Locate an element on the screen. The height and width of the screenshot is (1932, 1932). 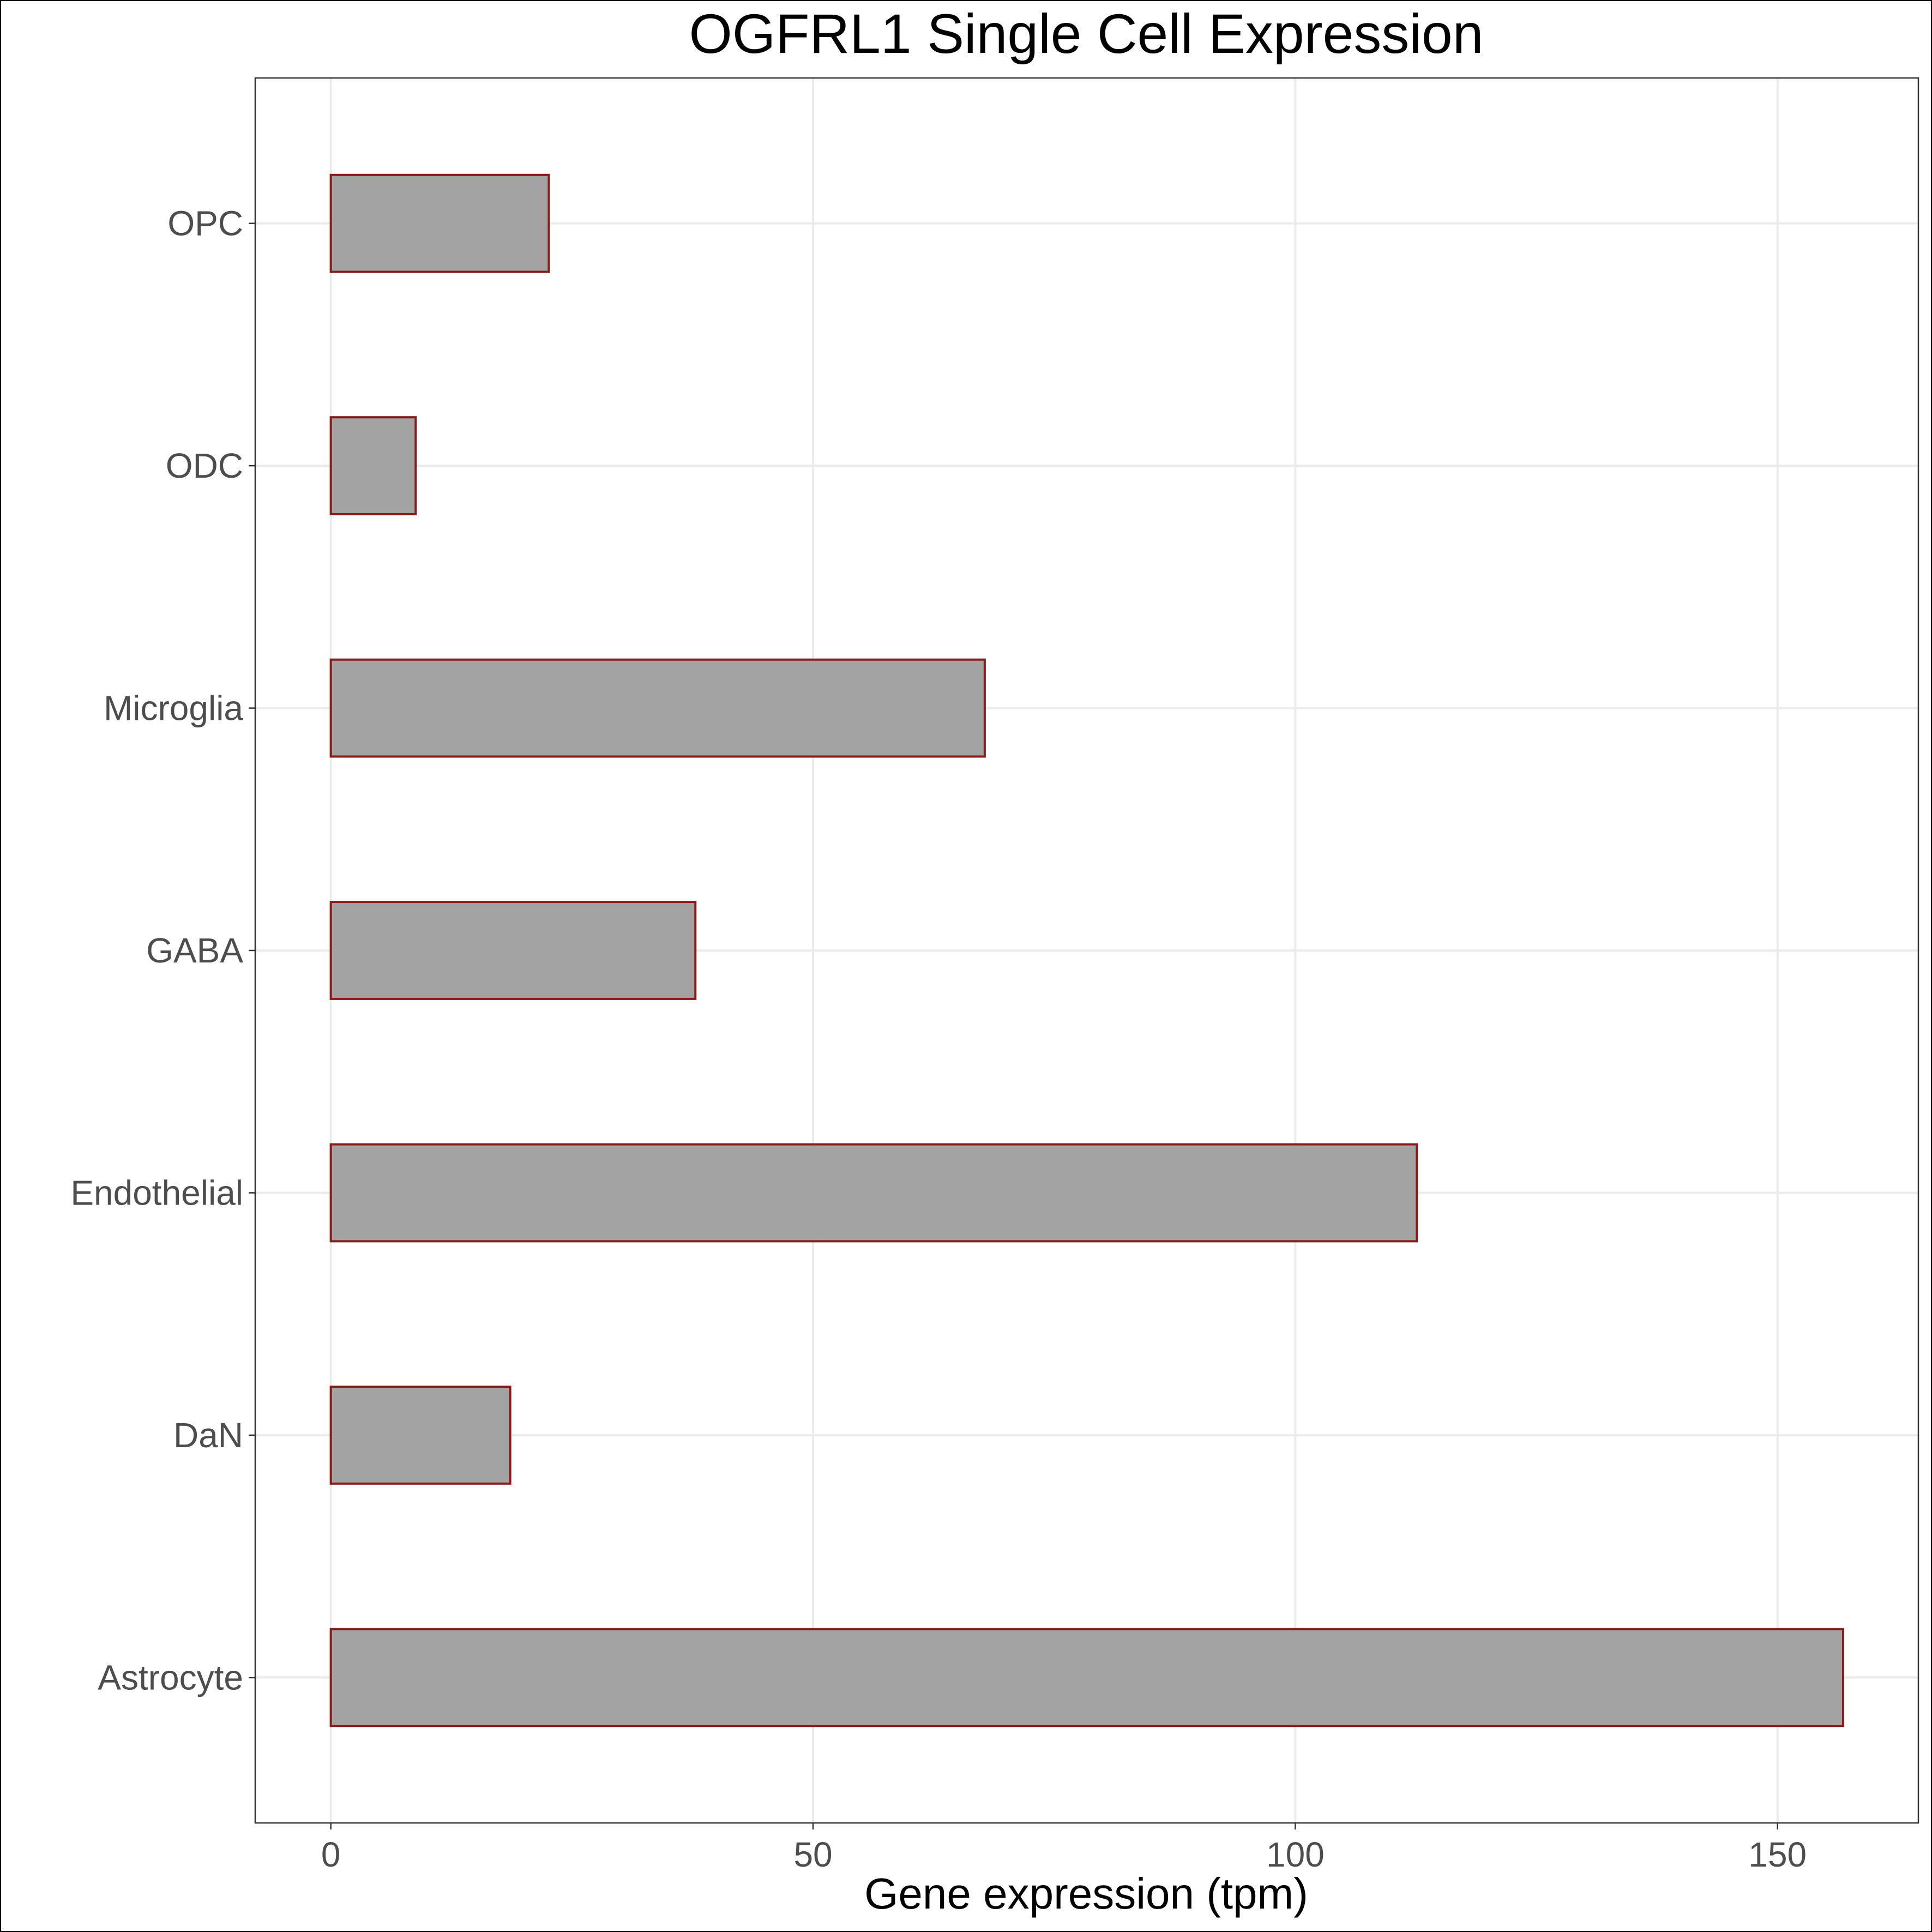
y-tick-label: Endothelial is located at coordinates (156, 1192).